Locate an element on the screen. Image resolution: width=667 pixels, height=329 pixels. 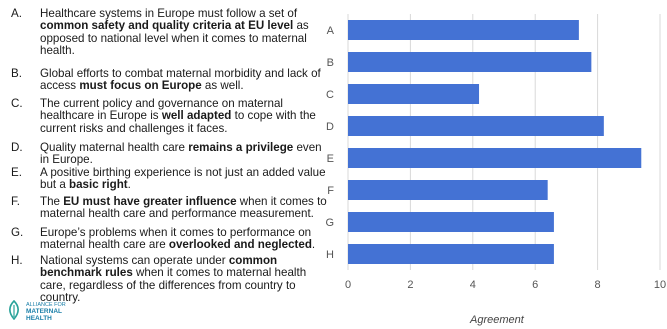
y-tick-label: B is located at coordinates (330, 63).